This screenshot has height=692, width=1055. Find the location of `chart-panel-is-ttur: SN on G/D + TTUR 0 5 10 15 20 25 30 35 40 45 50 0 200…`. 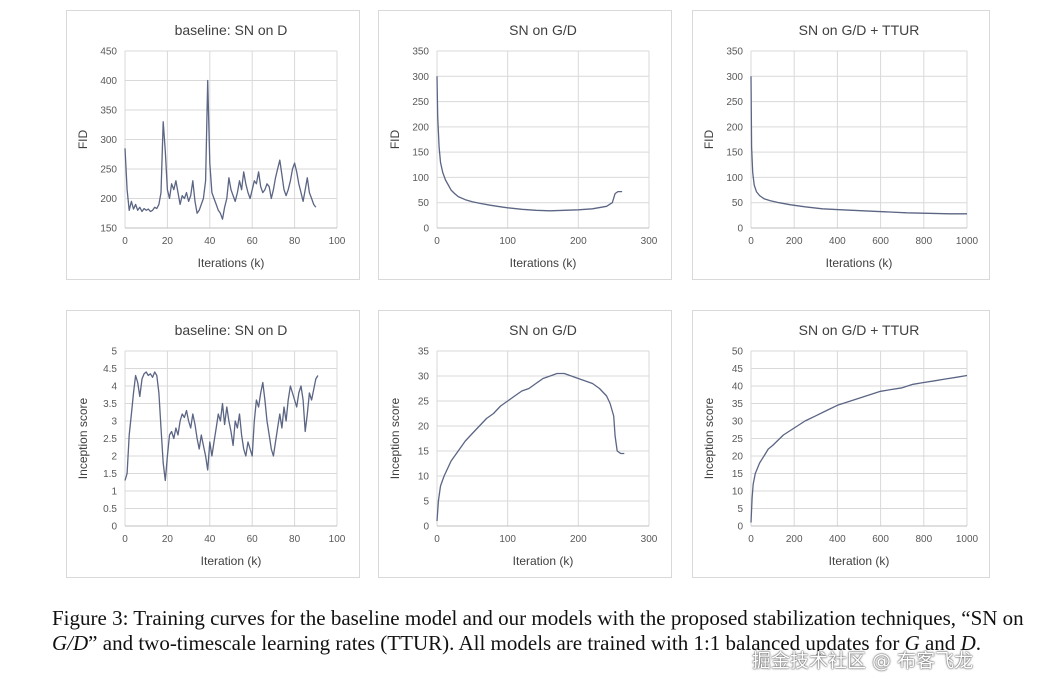

chart-panel-is-ttur: SN on G/D + TTUR 0 5 10 15 20 25 30 35 40 45 50 0 200… is located at coordinates (841, 444).